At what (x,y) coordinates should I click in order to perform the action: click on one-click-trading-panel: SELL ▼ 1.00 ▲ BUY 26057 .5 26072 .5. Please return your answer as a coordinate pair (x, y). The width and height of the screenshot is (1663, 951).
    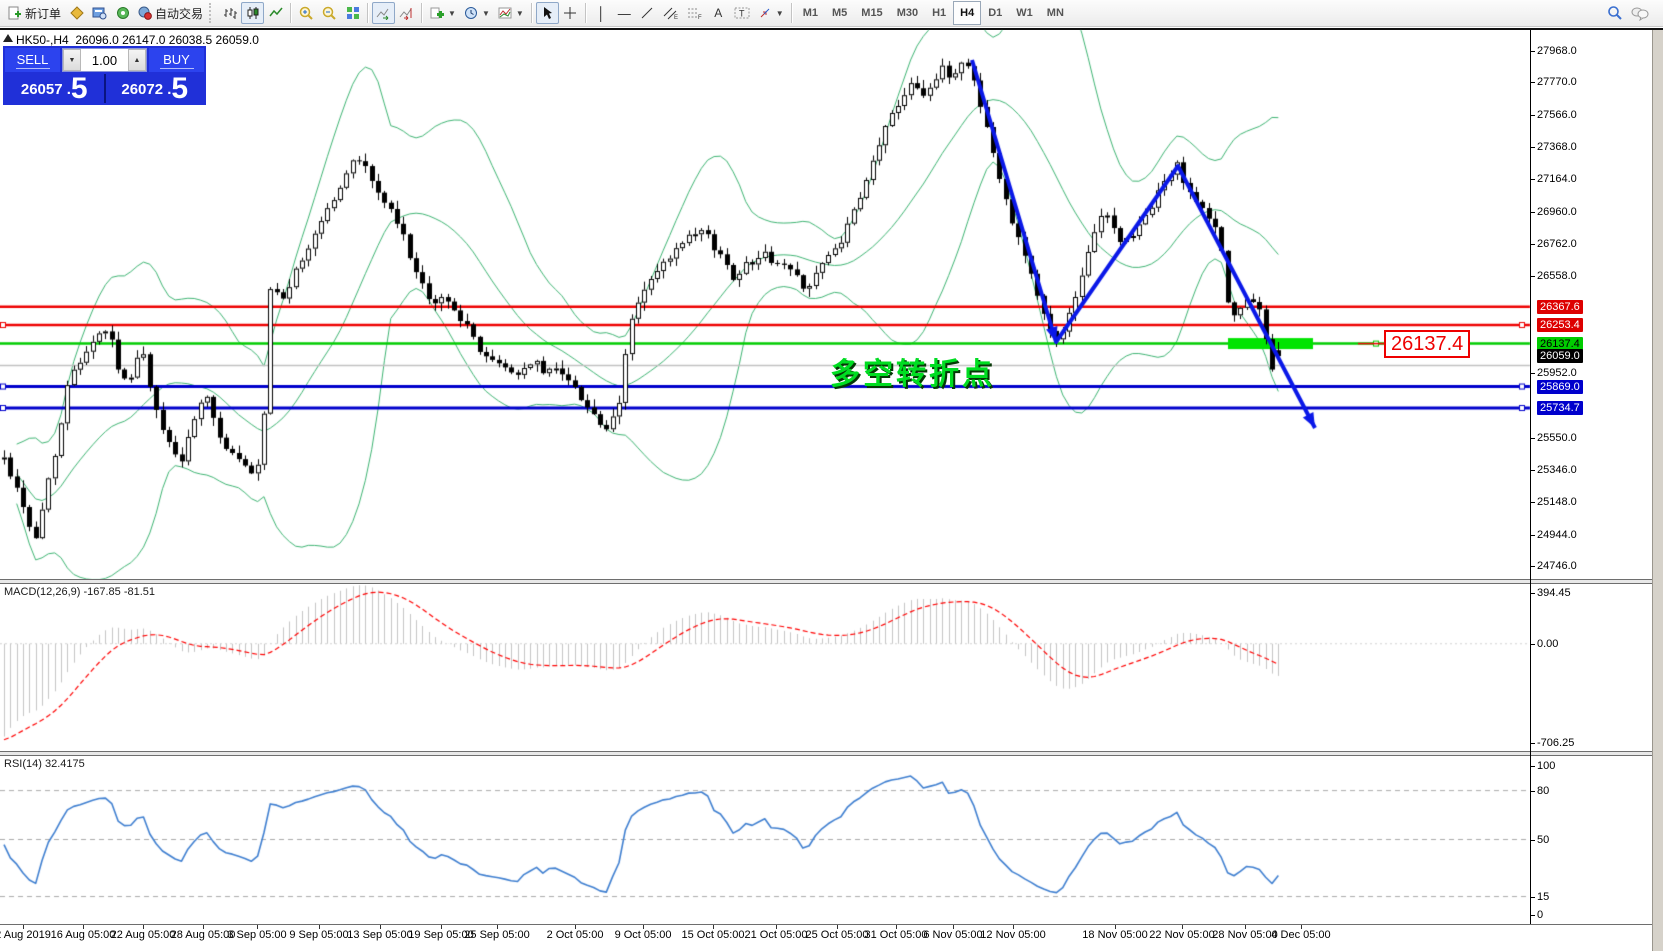
    Looking at the image, I should click on (104, 75).